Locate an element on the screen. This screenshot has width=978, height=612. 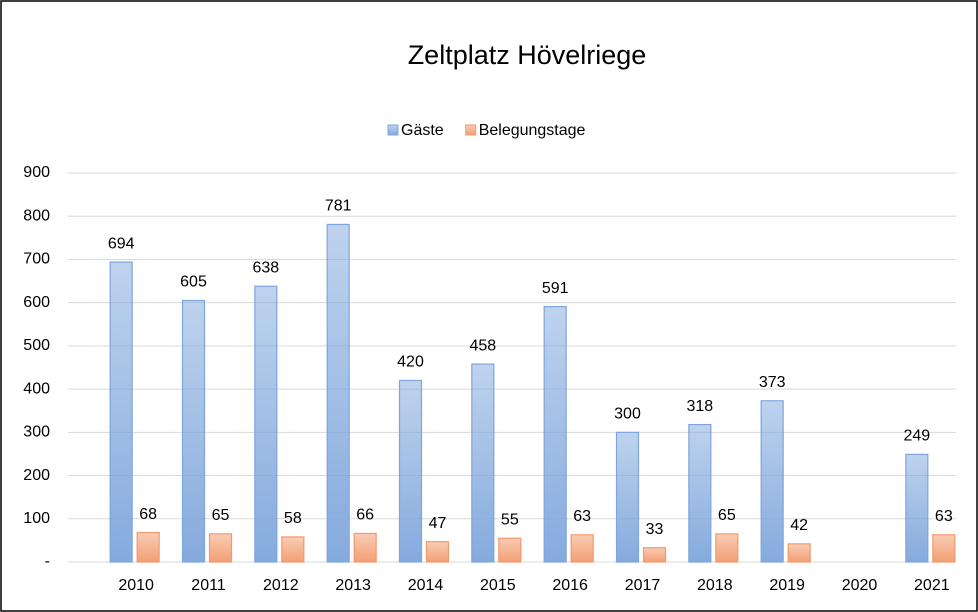
data-label: 605 is located at coordinates (193, 282).